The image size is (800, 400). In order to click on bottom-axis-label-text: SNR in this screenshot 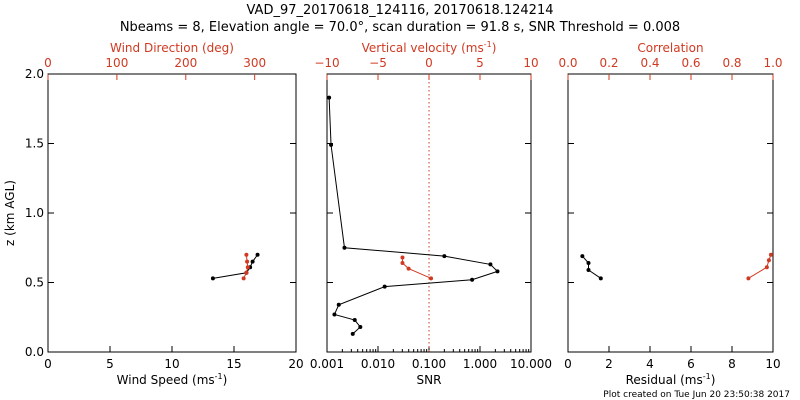, I will do `click(429, 380)`.